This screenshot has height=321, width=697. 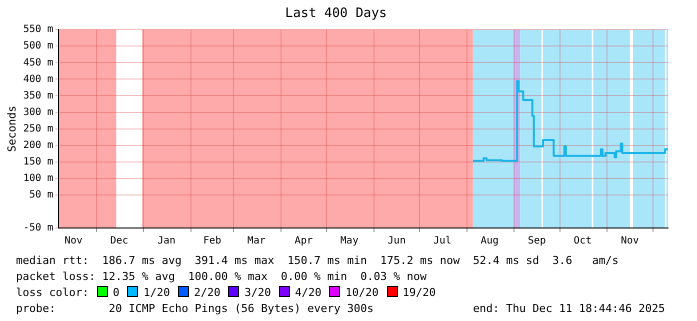 I want to click on legend-title: loss color:, so click(x=52, y=292).